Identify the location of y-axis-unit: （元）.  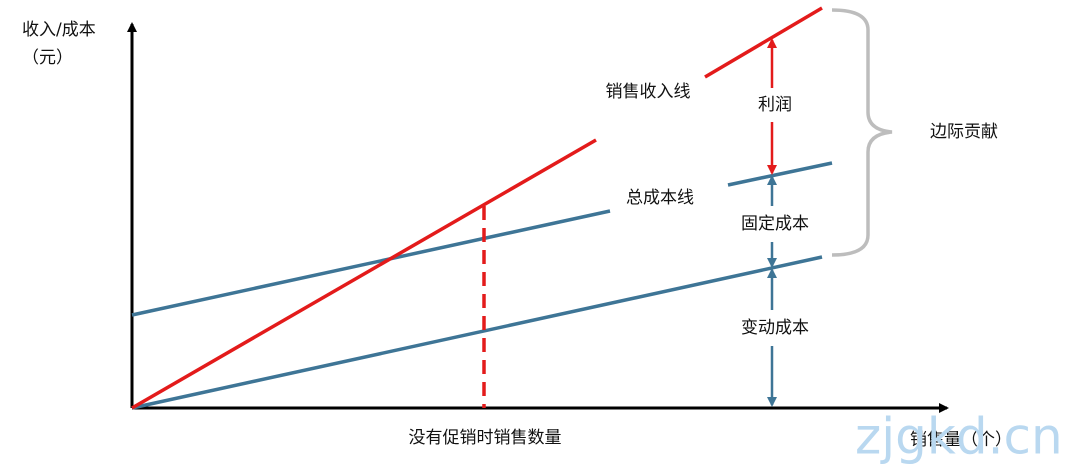
(47, 58).